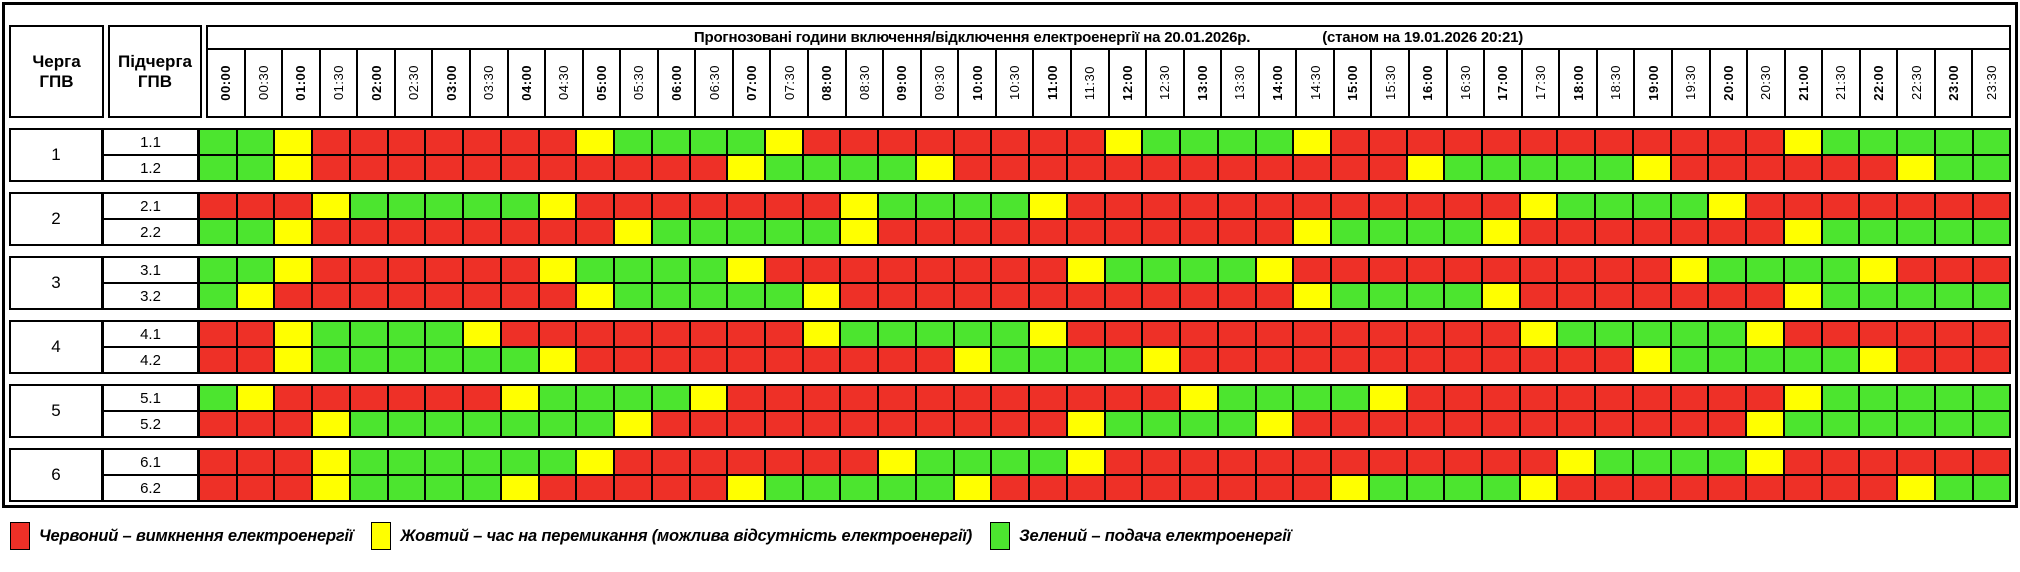  What do you see at coordinates (866, 83) in the screenshot?
I see `time-cell: 08:30` at bounding box center [866, 83].